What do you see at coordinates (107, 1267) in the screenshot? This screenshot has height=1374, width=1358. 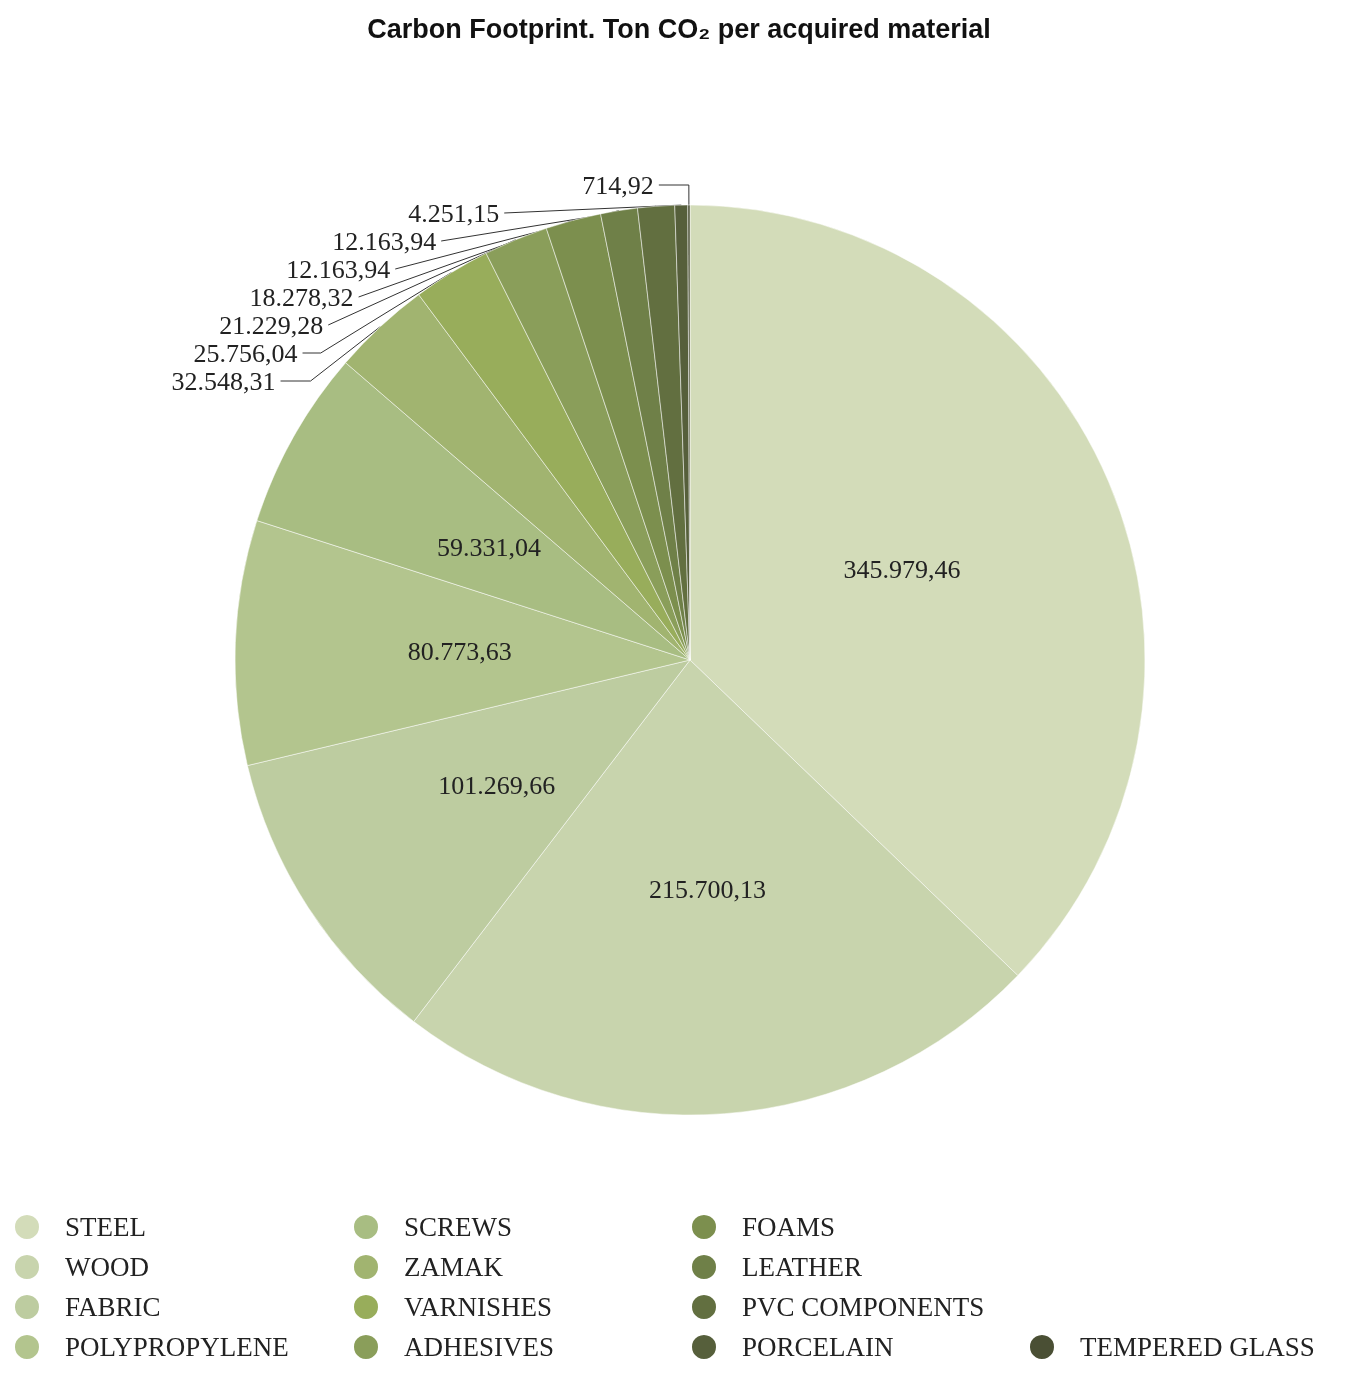 I see `legend-label: WOOD` at bounding box center [107, 1267].